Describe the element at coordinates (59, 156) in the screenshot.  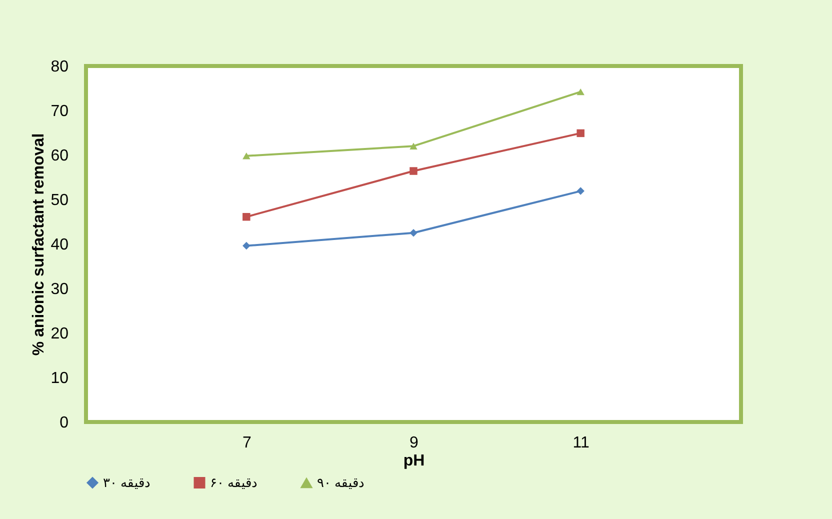
I see `y-tick-label: 60` at that location.